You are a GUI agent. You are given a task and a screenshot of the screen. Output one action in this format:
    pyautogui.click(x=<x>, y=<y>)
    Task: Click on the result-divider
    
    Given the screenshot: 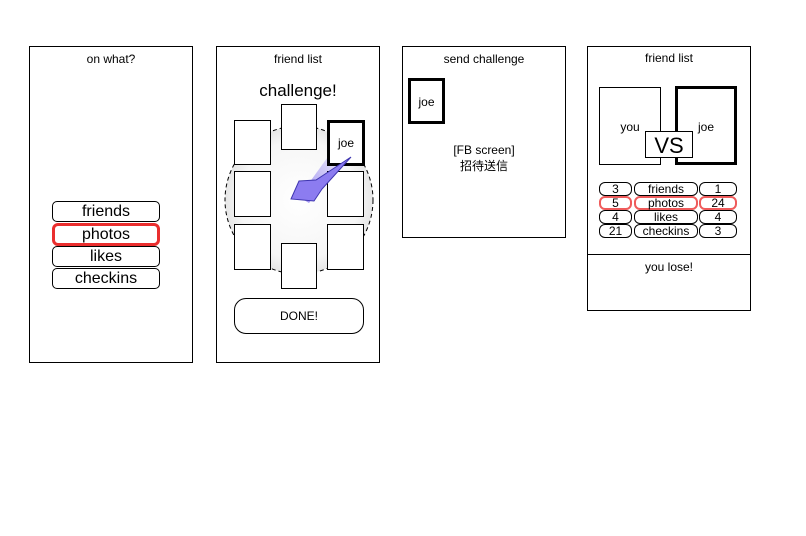 What is the action you would take?
    pyautogui.click(x=669, y=254)
    